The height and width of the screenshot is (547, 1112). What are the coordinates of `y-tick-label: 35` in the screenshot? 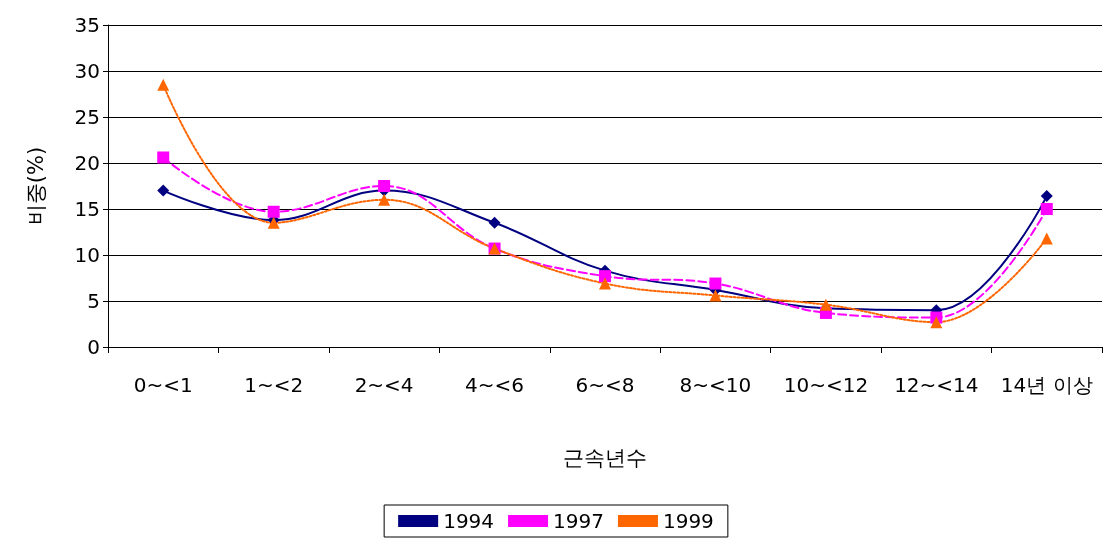 It's located at (87, 25).